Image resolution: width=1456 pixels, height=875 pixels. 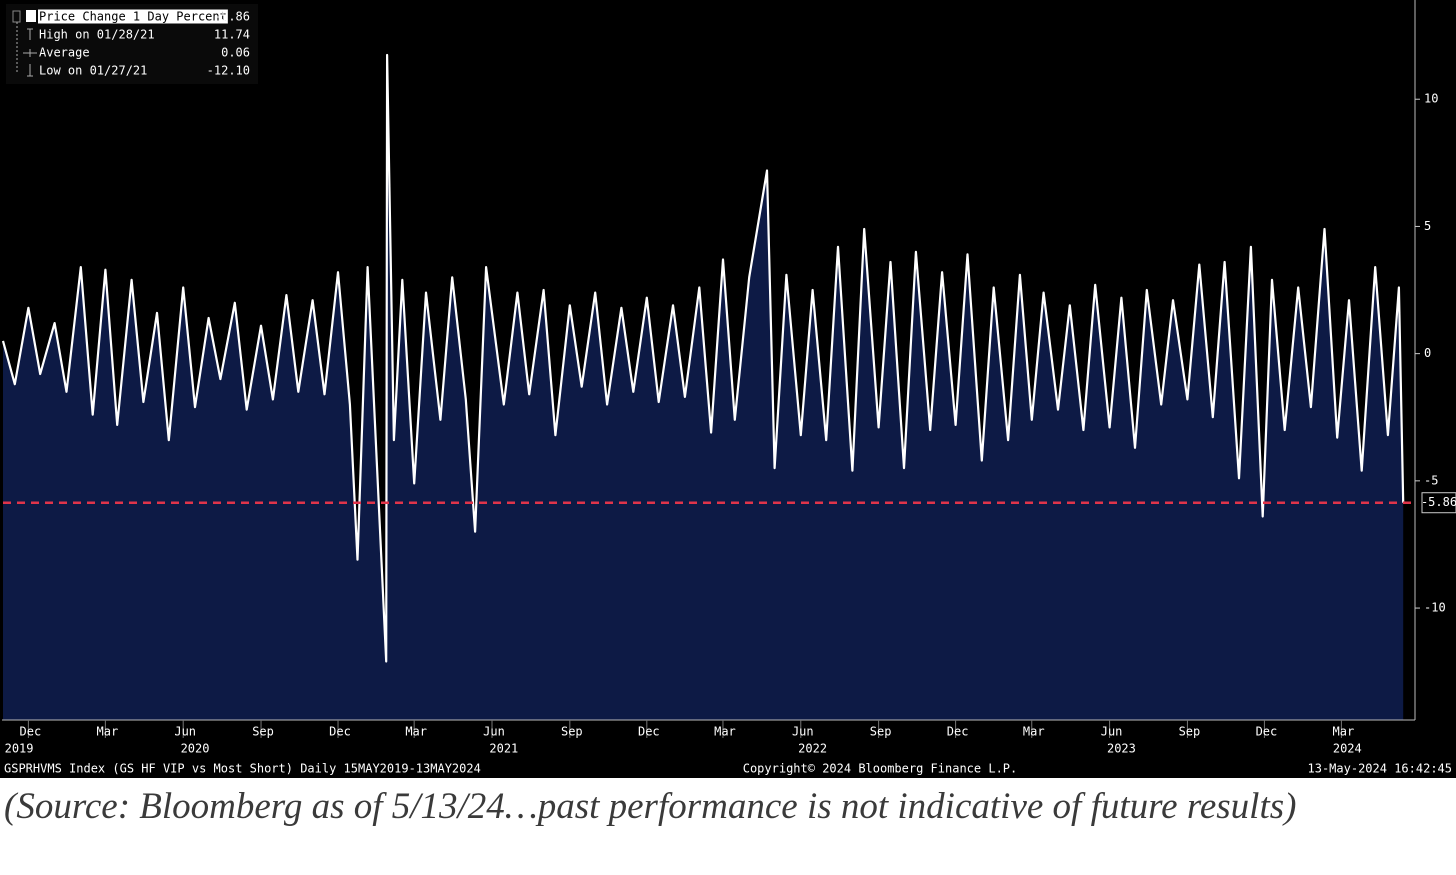 I want to click on year-label: 2019, so click(x=19, y=749).